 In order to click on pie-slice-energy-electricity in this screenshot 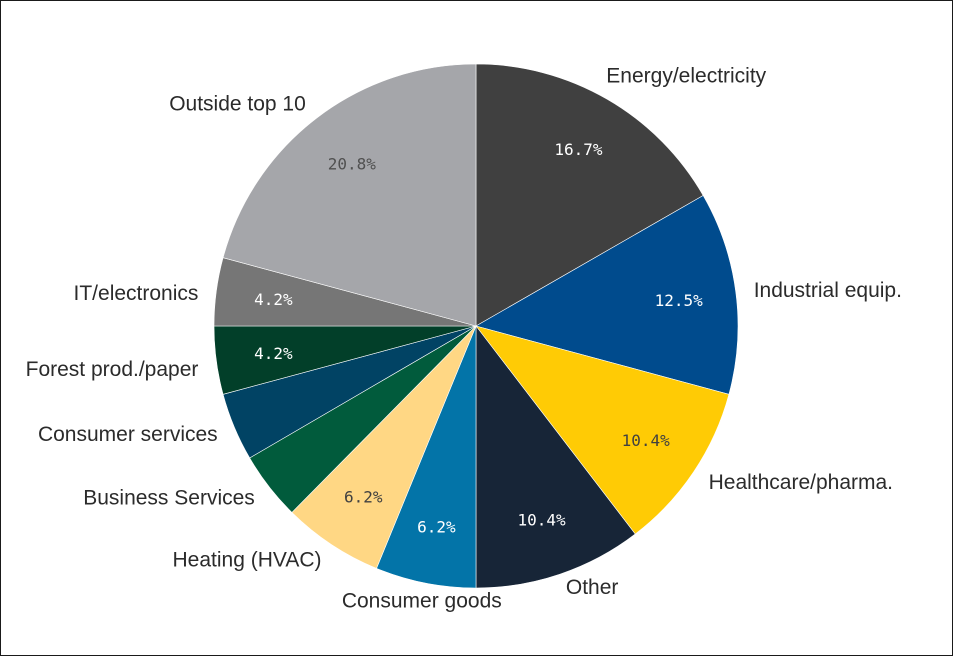, I will do `click(589, 195)`.